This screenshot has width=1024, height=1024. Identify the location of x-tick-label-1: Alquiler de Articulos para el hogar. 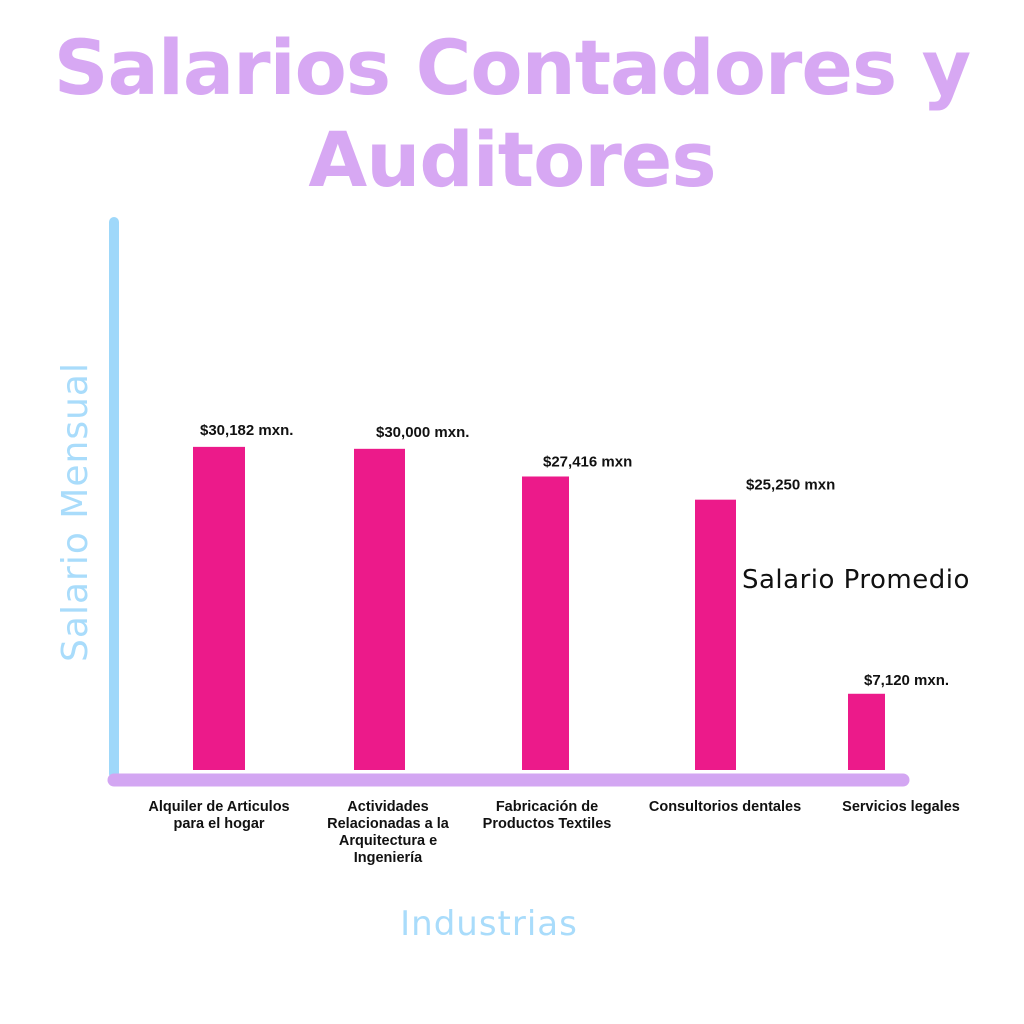
(218, 815).